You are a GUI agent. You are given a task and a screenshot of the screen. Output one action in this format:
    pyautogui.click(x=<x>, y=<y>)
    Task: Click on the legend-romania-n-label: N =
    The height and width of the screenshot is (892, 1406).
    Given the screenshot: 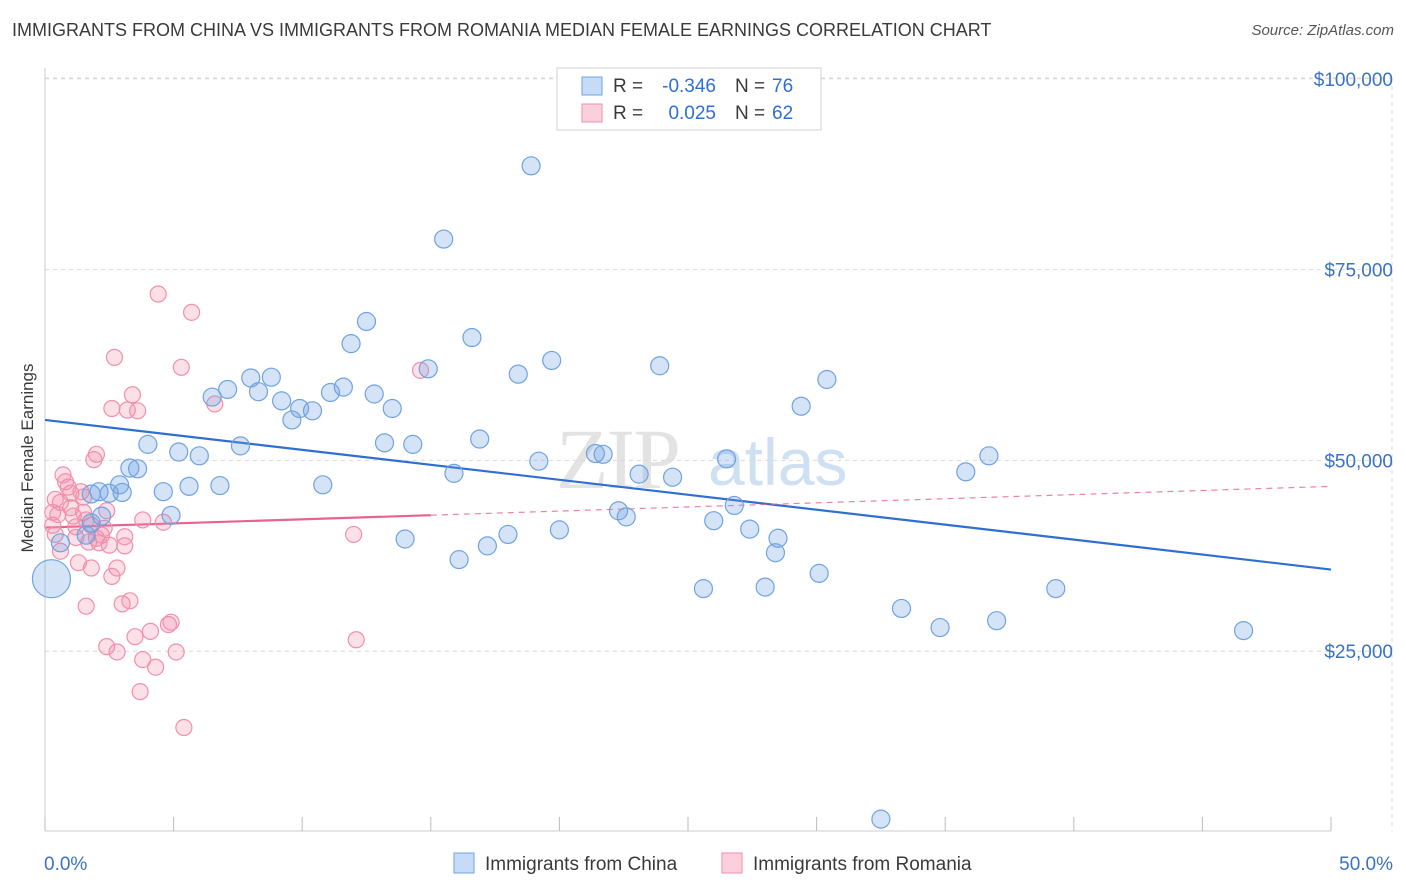 What is the action you would take?
    pyautogui.click(x=750, y=113)
    